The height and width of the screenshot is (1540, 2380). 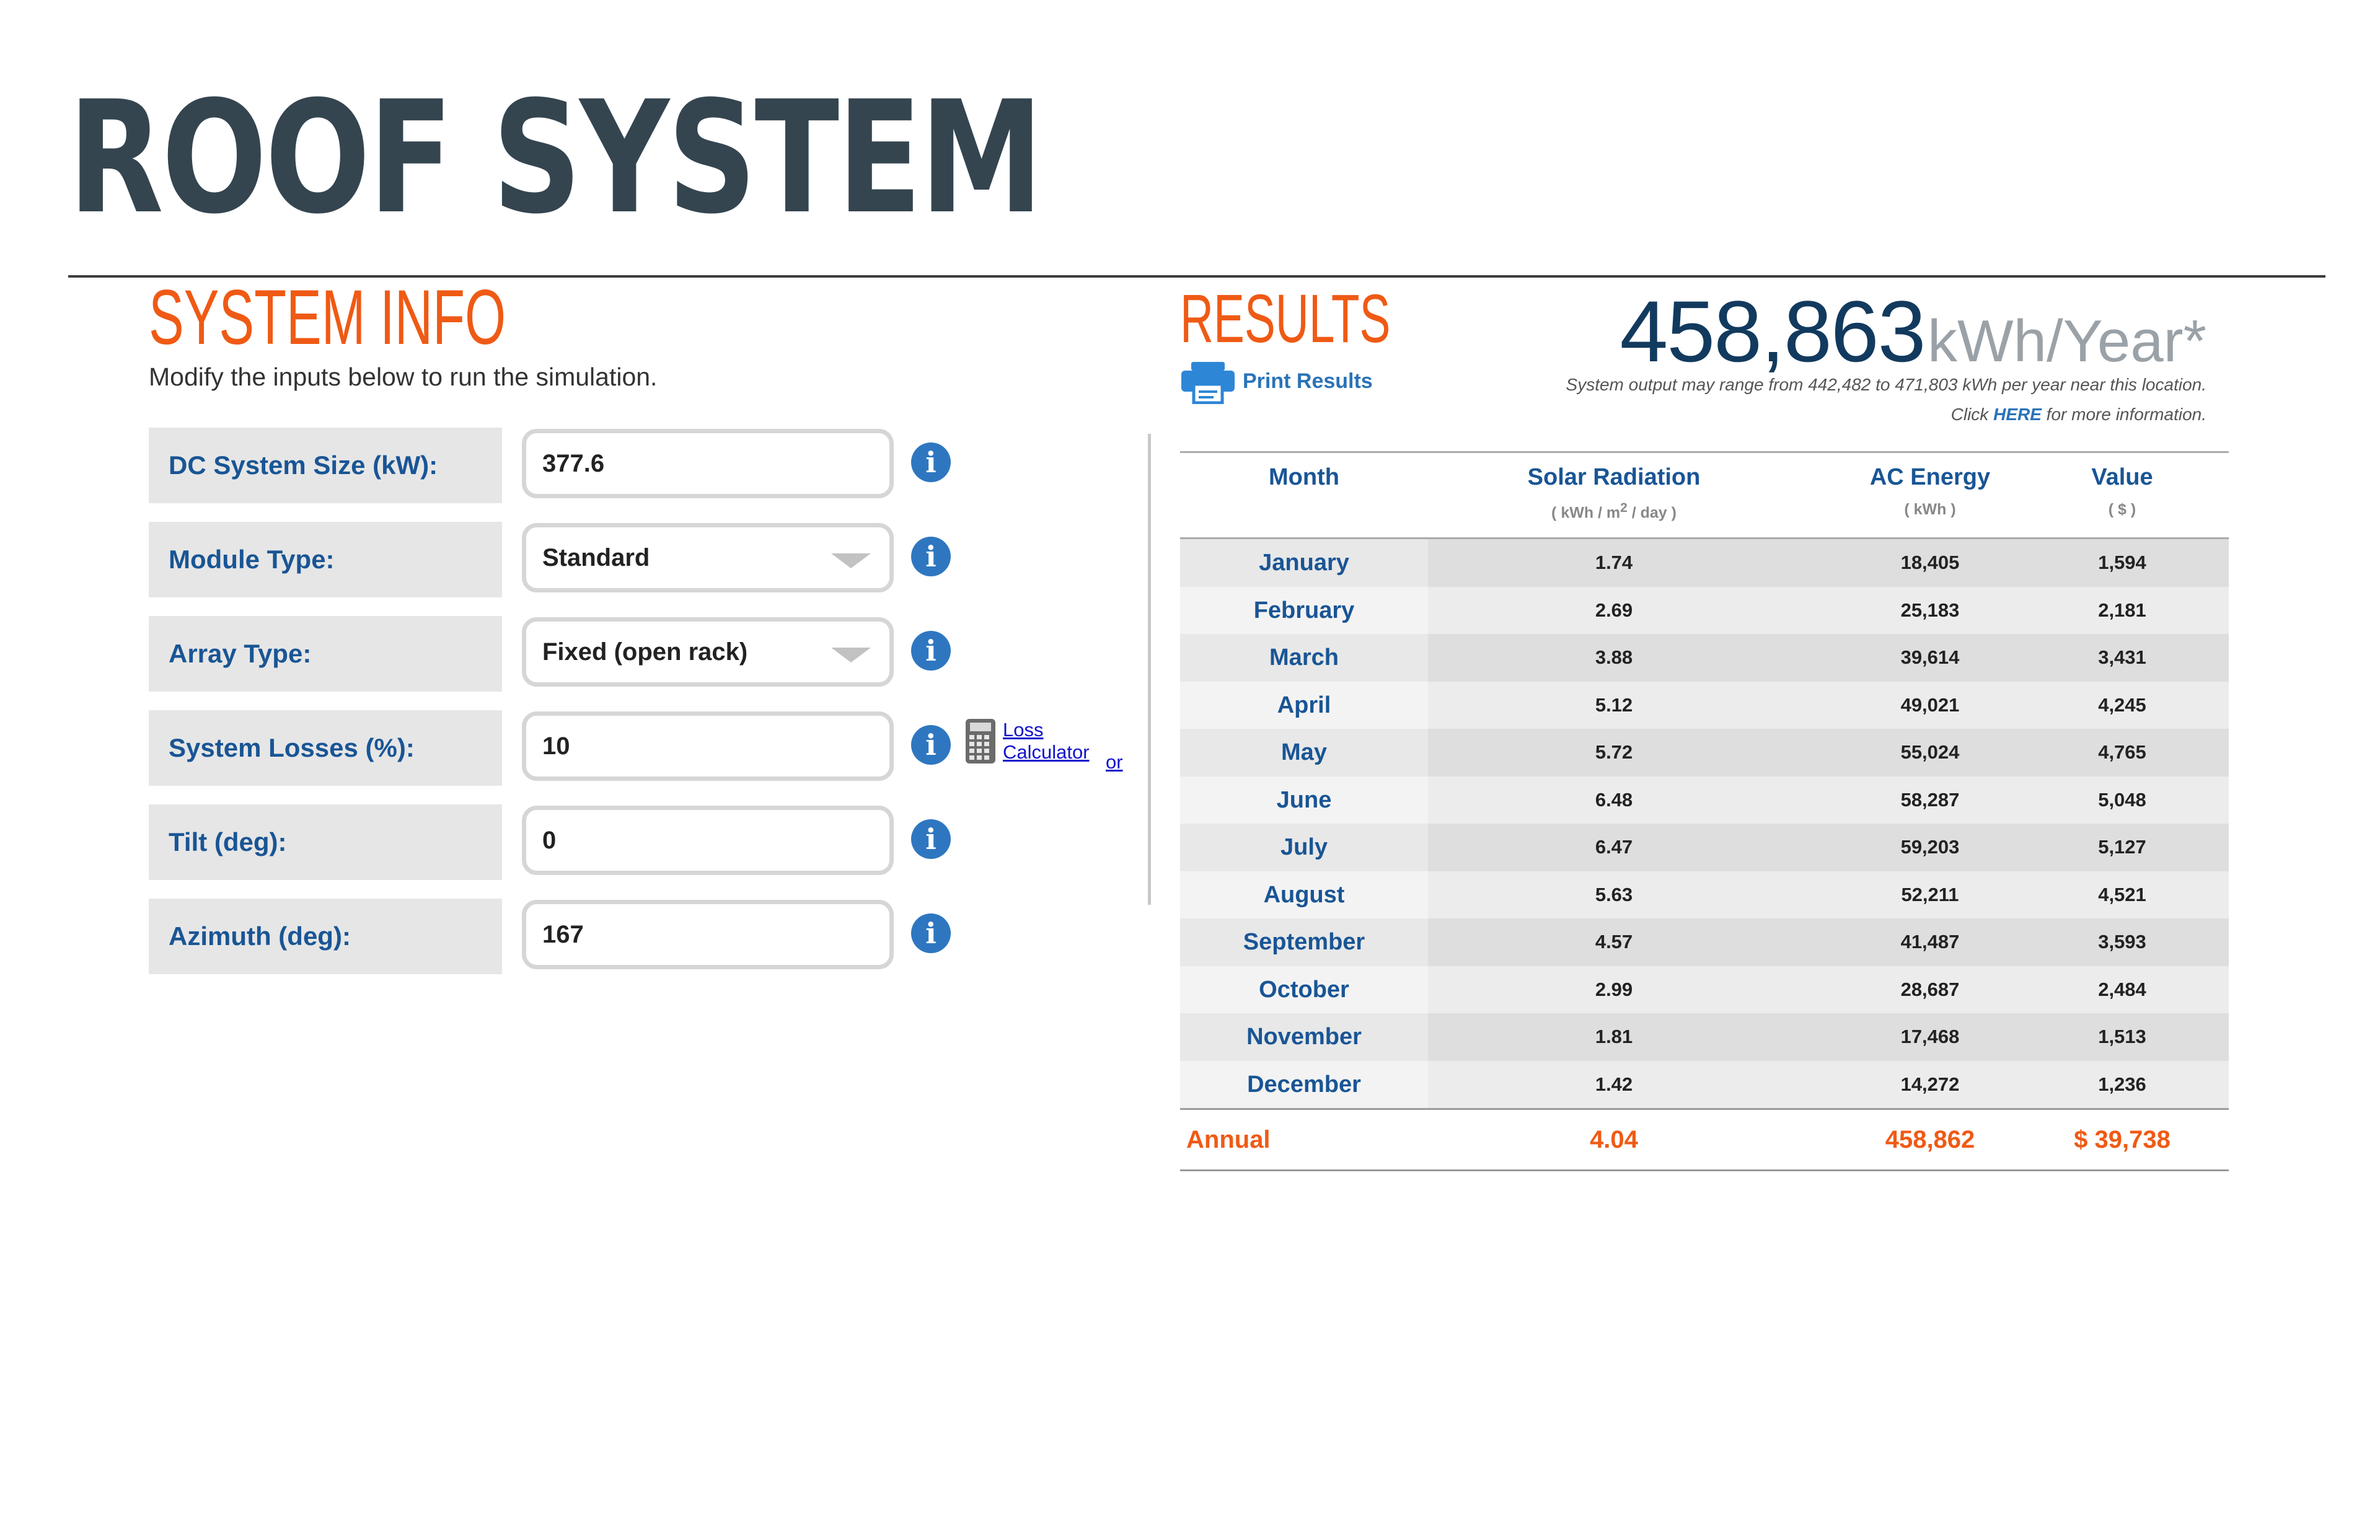 I want to click on radiation-cell: 6.48, so click(x=1614, y=799).